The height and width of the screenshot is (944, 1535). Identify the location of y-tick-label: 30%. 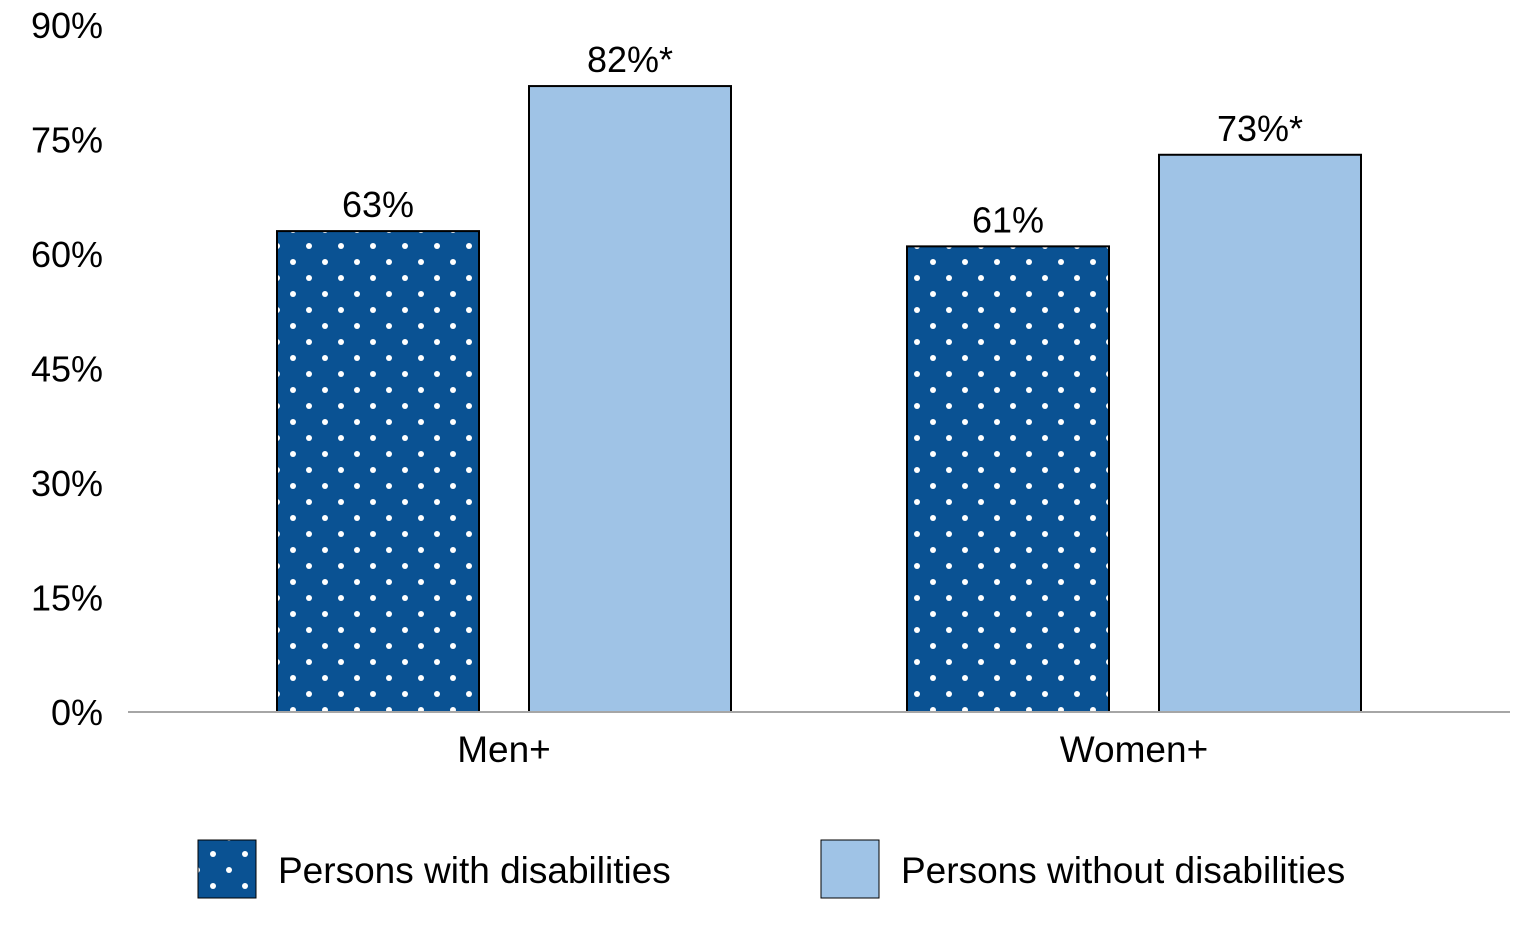
(67, 483).